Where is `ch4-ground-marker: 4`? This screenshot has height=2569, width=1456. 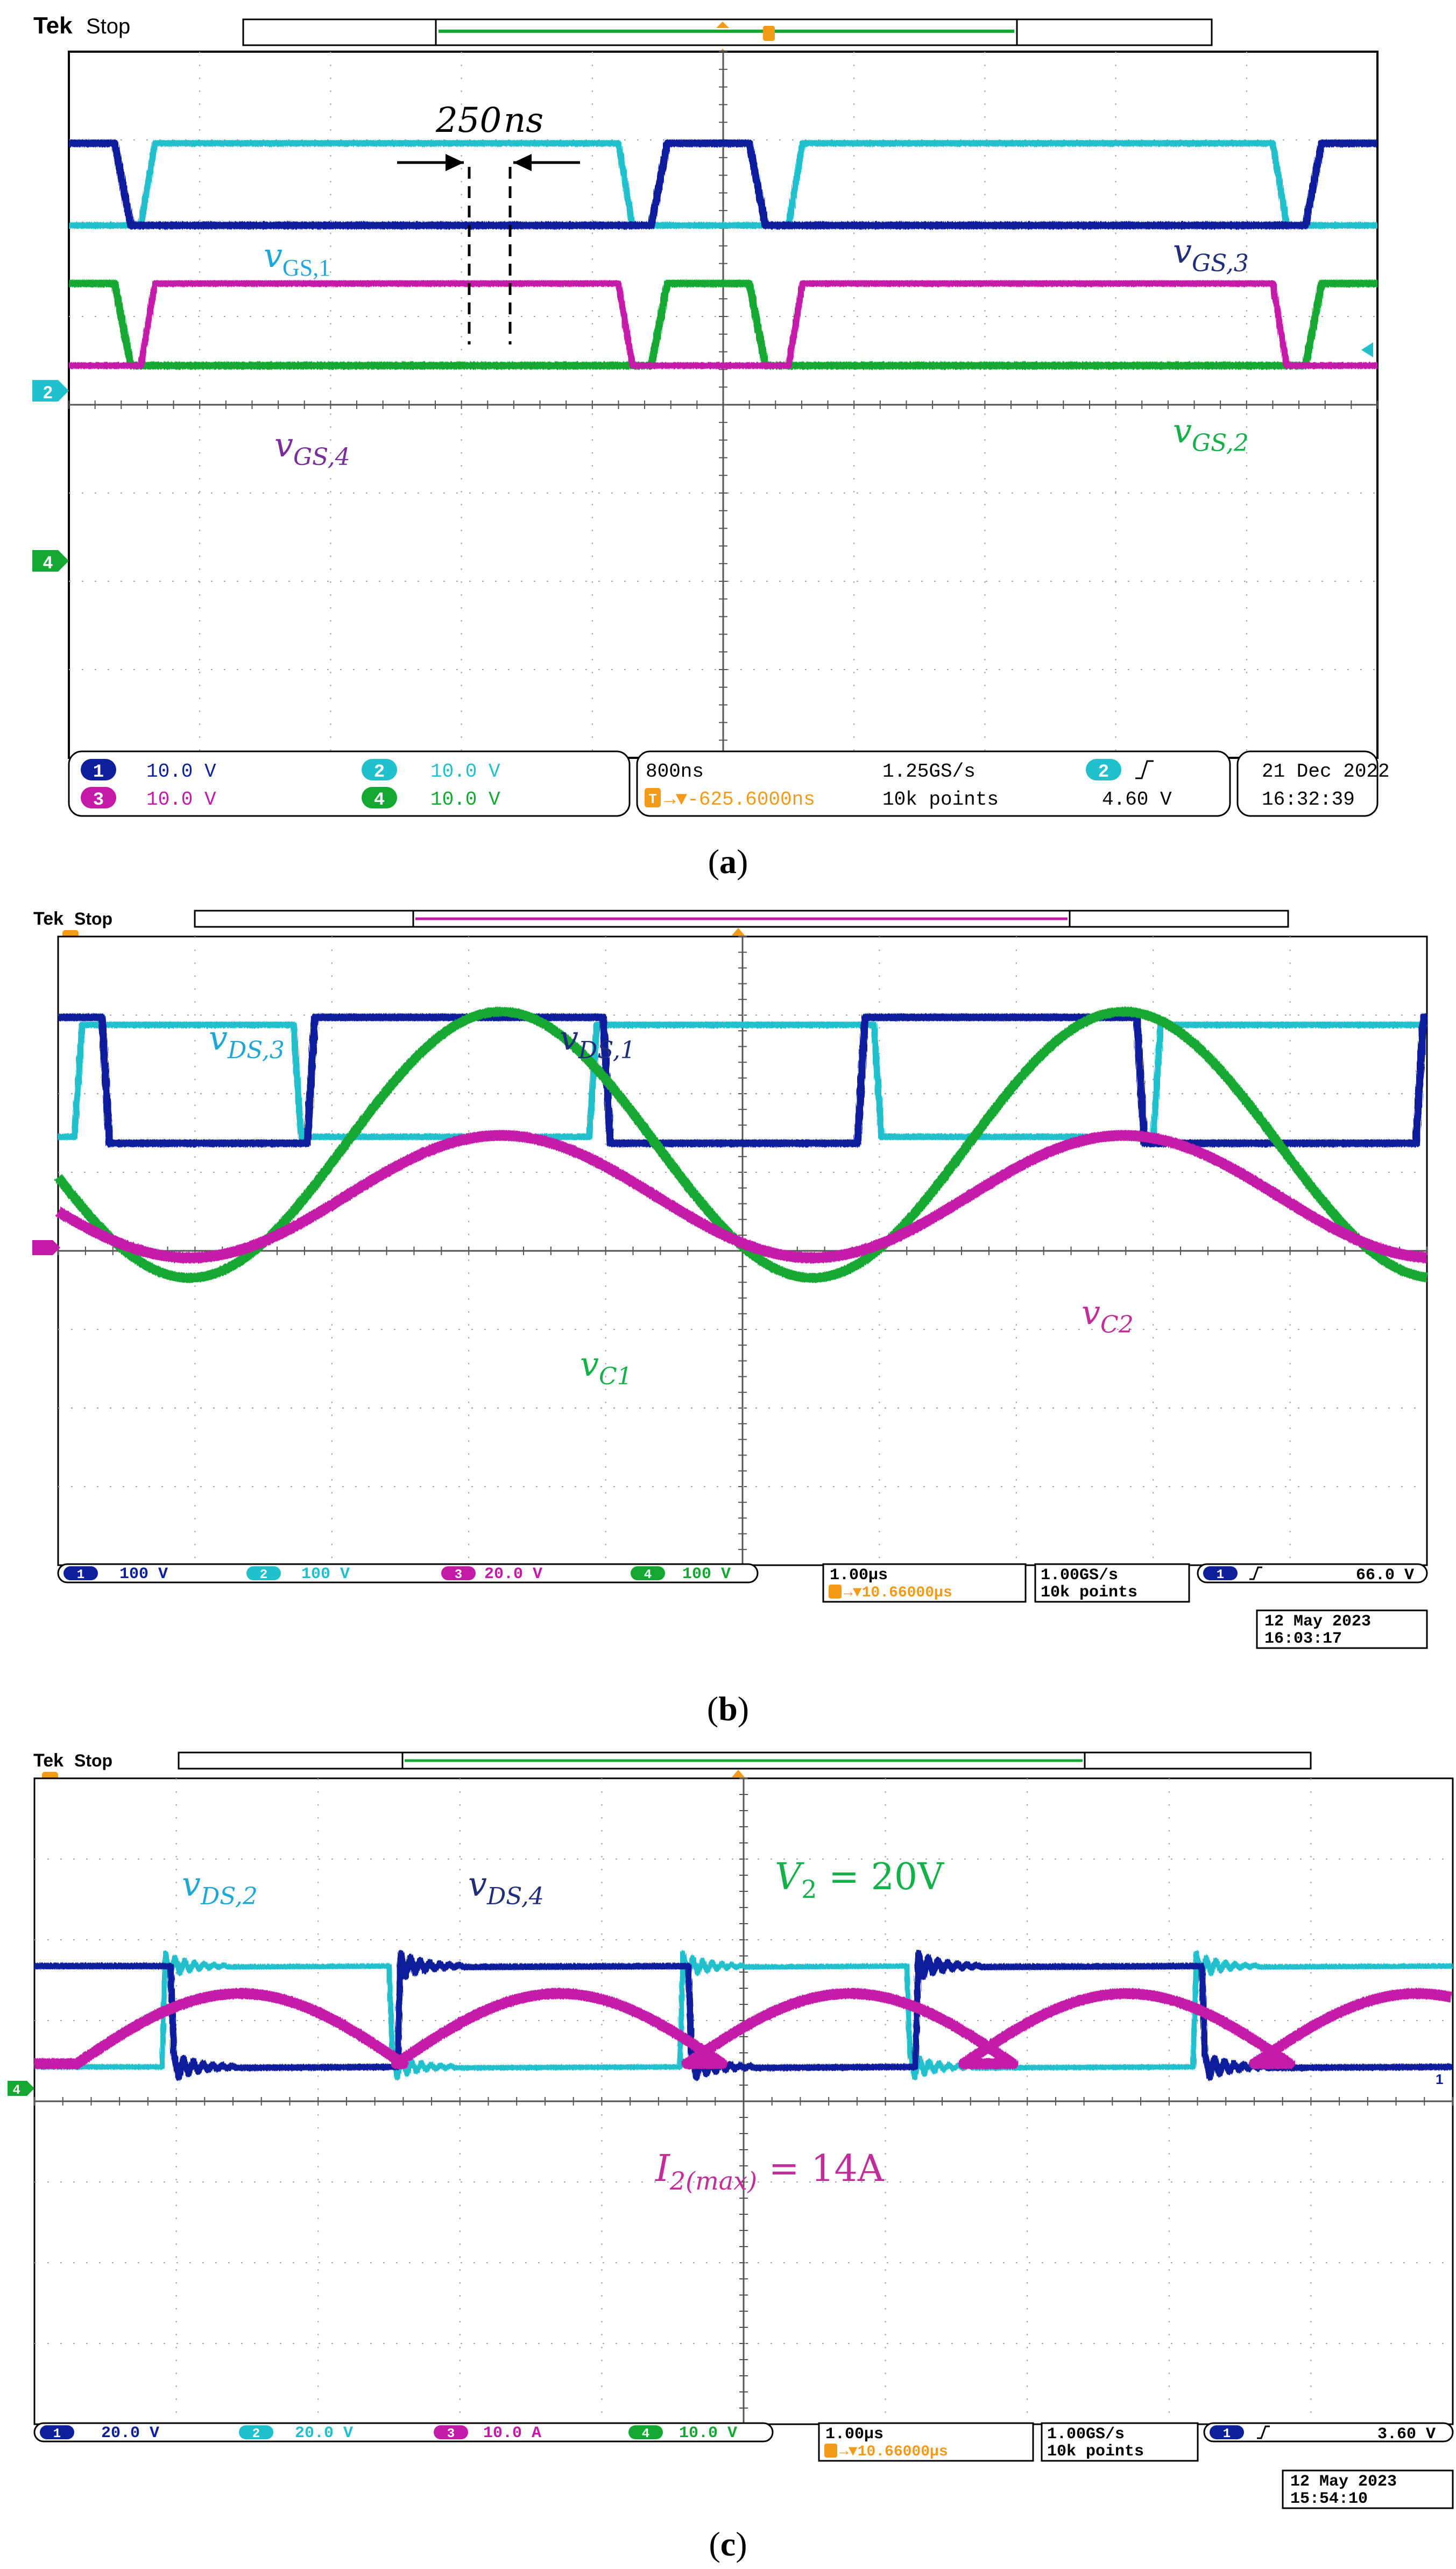 ch4-ground-marker: 4 is located at coordinates (51, 561).